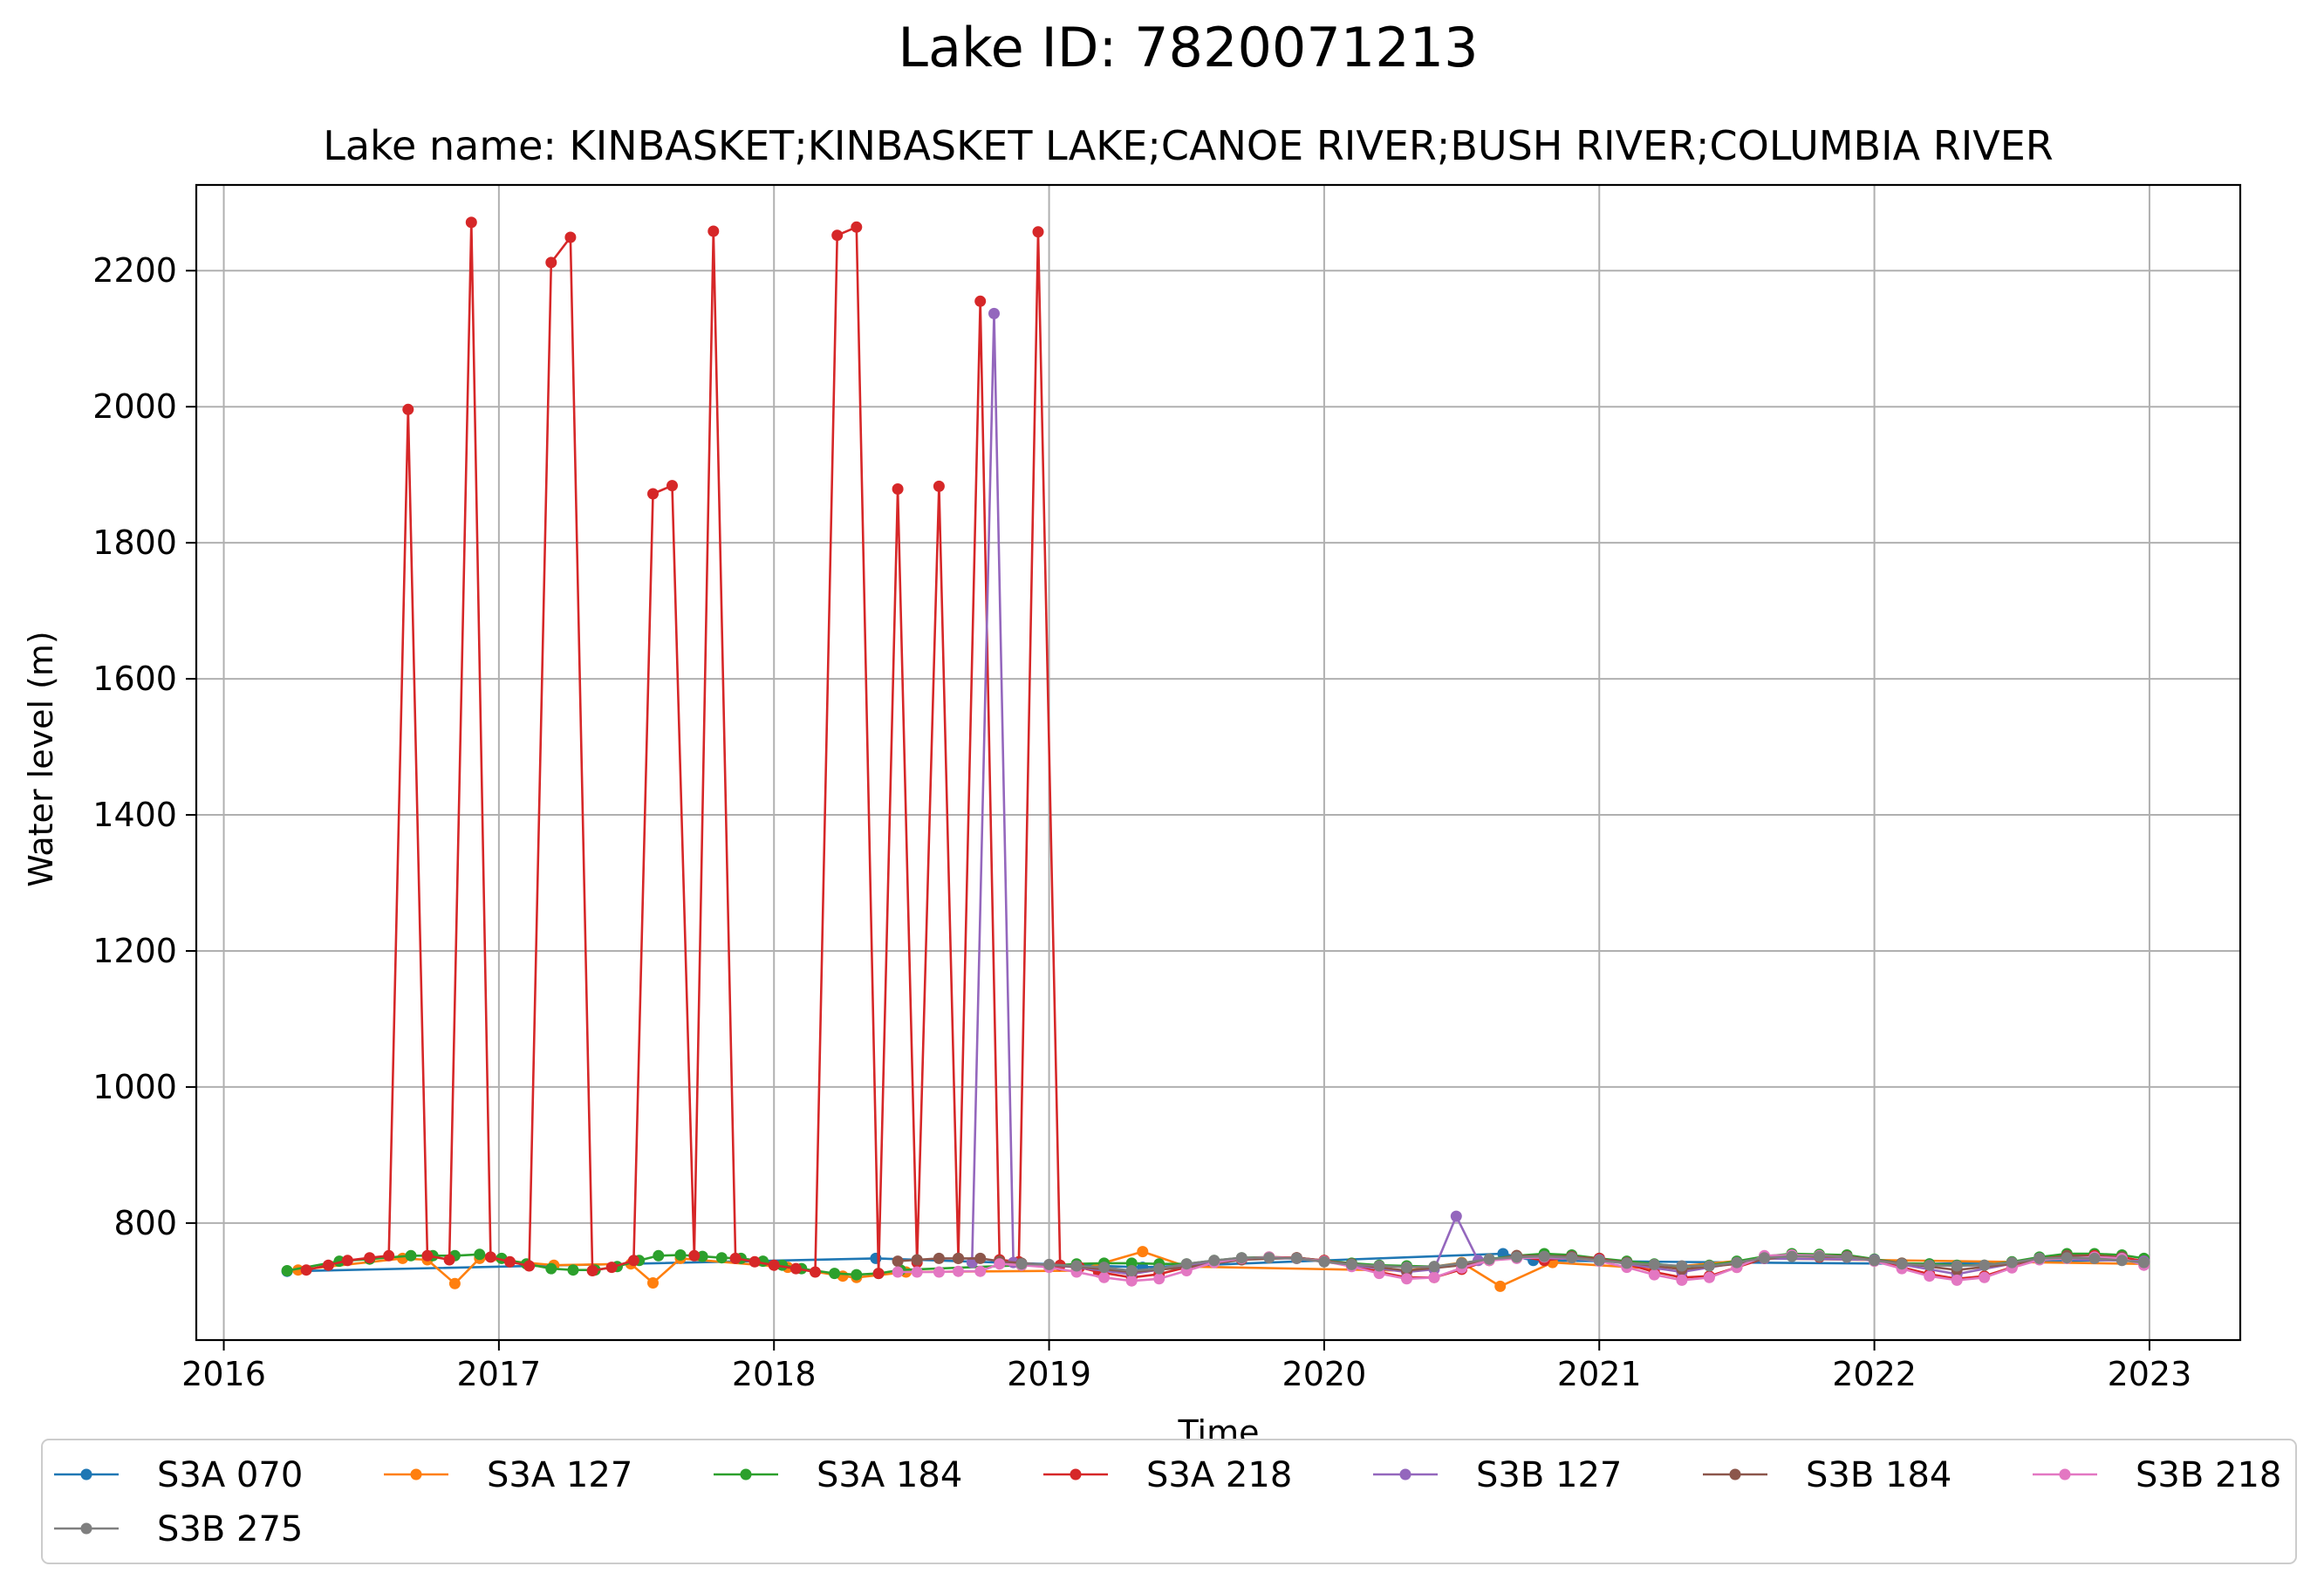  I want to click on legend-item: S3A 127, so click(508, 1475).